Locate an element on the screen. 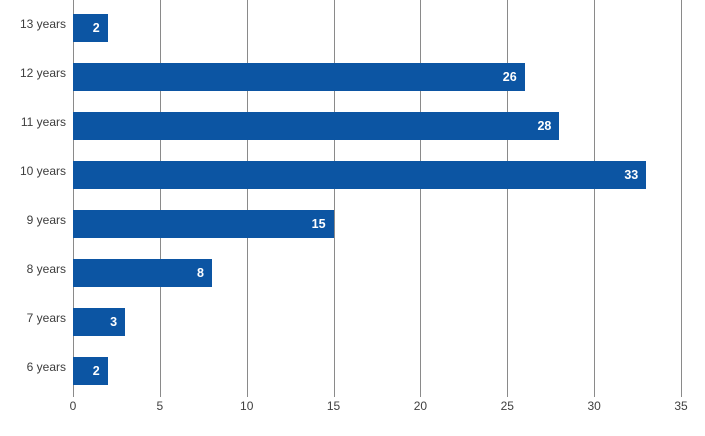  bar-value-label: 26 is located at coordinates (509, 77).